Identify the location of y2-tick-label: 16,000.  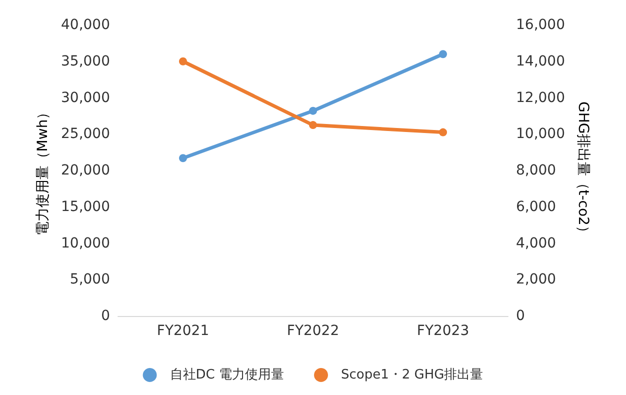
(540, 25).